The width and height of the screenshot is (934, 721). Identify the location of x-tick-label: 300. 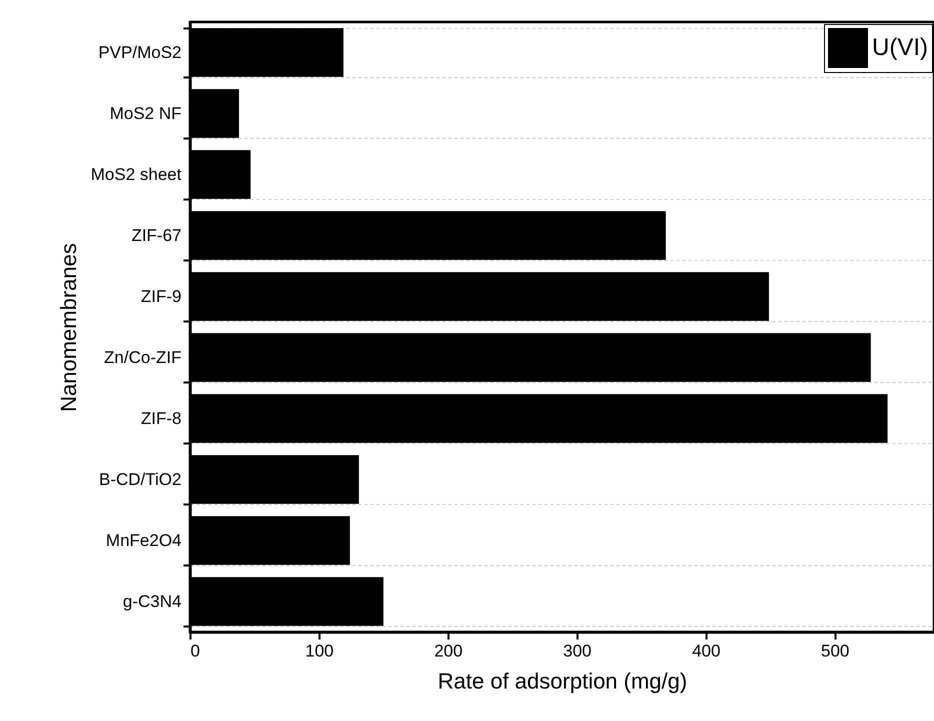
(577, 651).